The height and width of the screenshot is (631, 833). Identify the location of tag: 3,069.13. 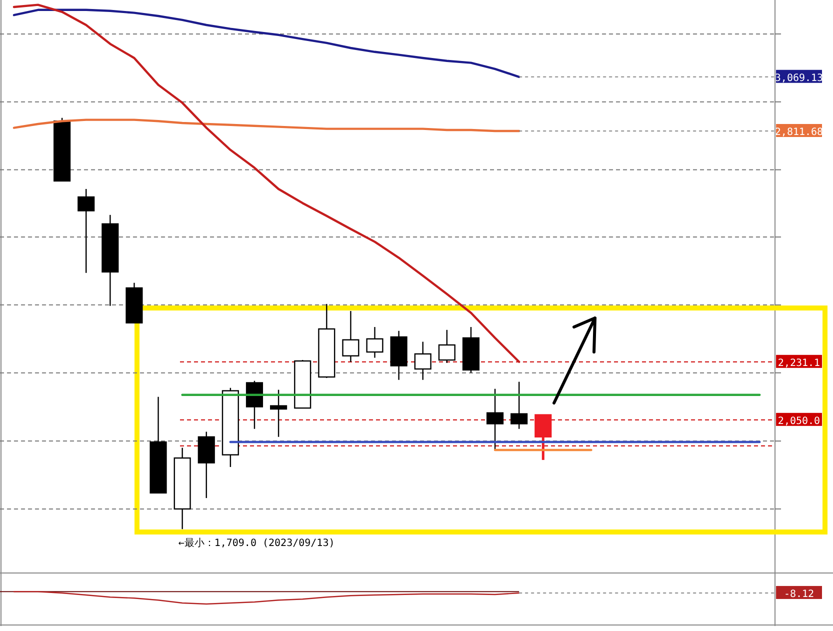
(799, 77).